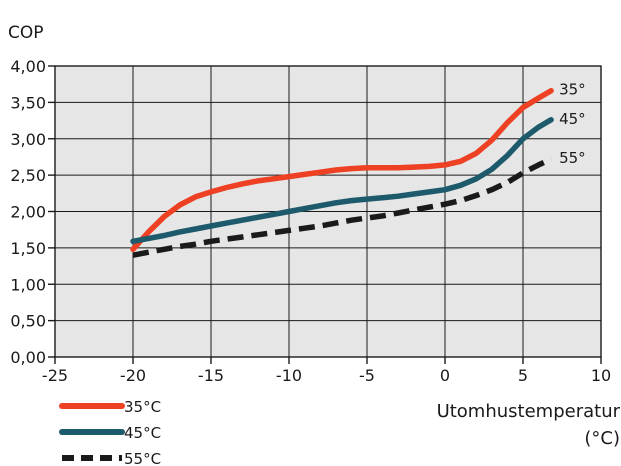 Image resolution: width=621 pixels, height=466 pixels. Describe the element at coordinates (142, 407) in the screenshot. I see `legend-label-35: 35°C` at that location.